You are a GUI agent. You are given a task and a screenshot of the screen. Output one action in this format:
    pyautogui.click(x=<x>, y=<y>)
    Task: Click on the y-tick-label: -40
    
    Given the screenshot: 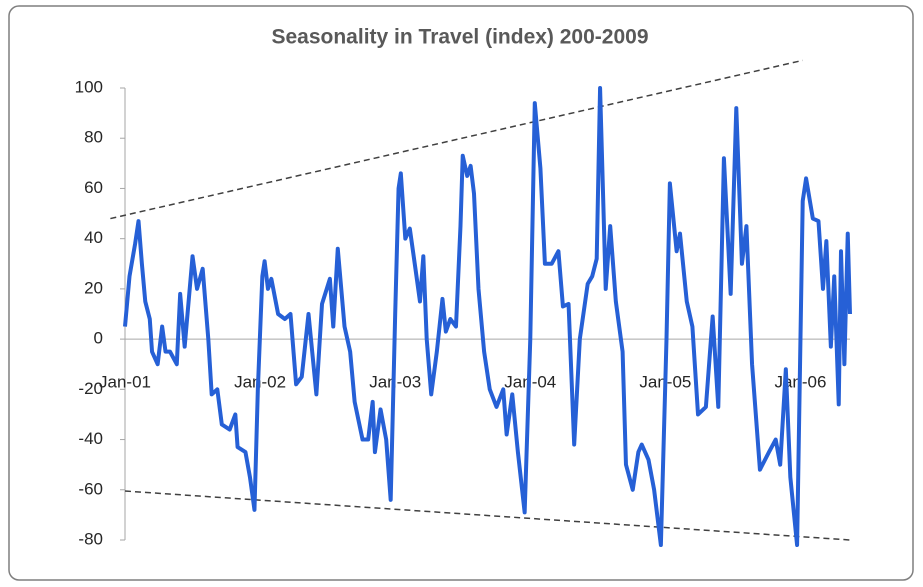 What is the action you would take?
    pyautogui.click(x=90, y=438)
    